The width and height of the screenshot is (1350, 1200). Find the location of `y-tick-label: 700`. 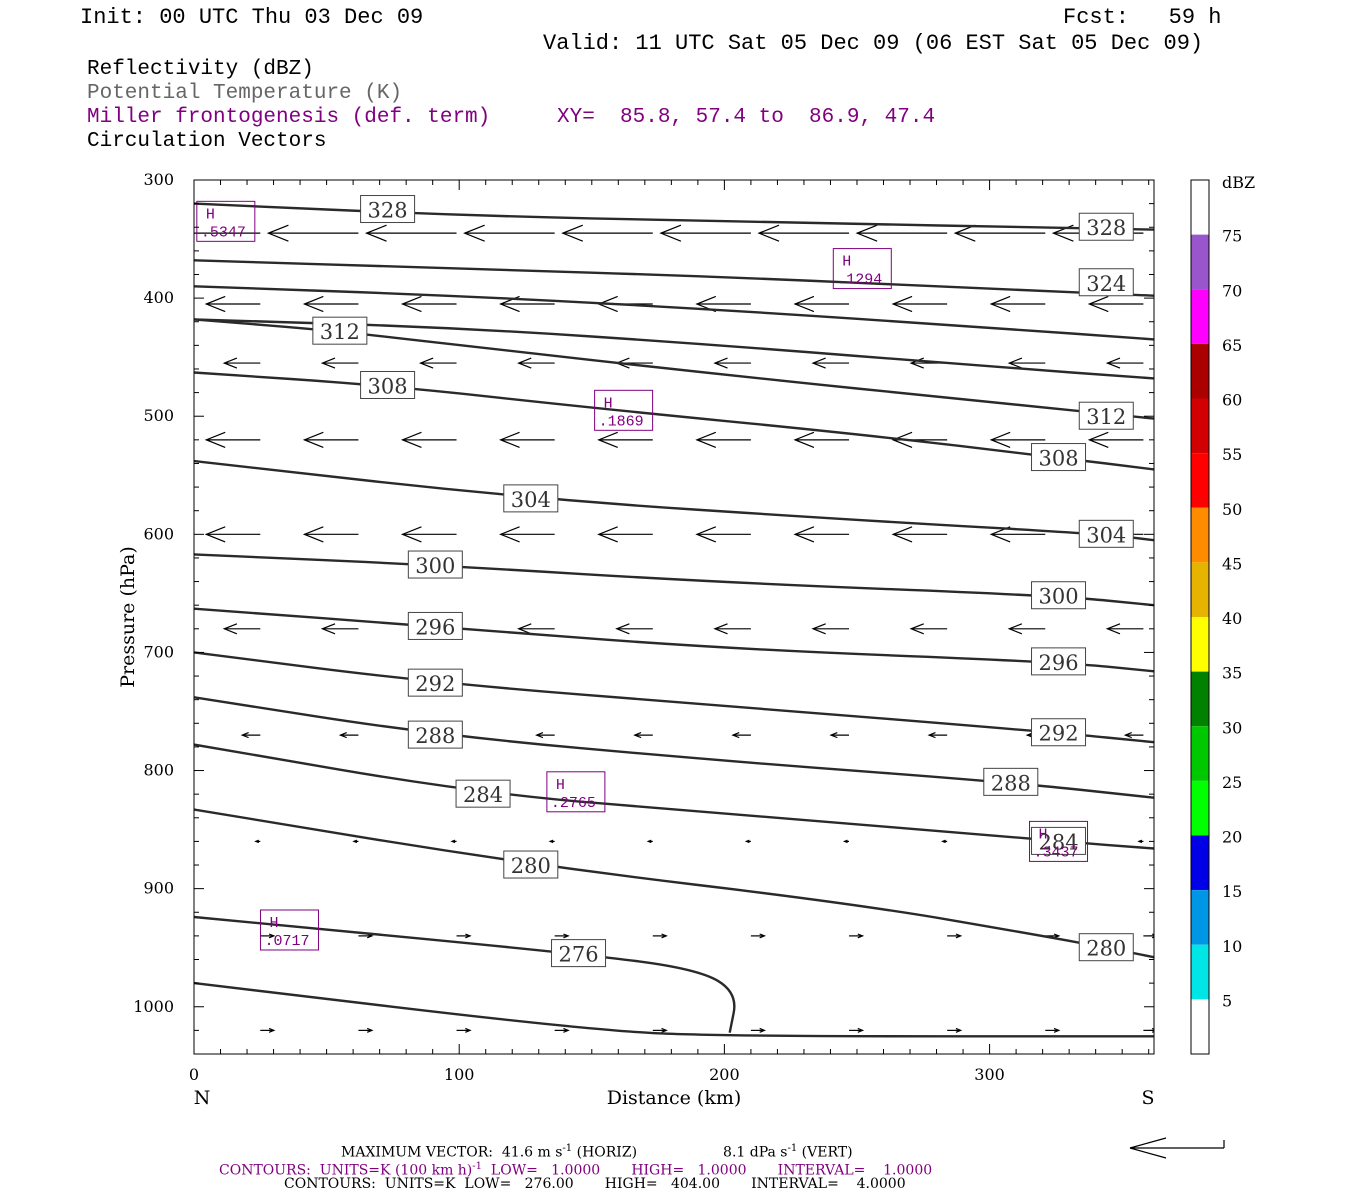

y-tick-label: 700 is located at coordinates (158, 651).